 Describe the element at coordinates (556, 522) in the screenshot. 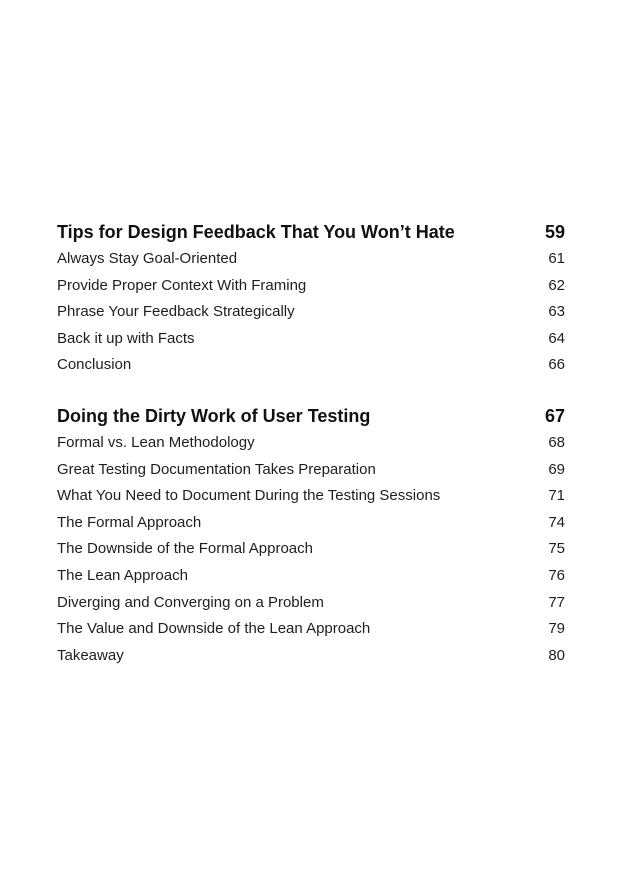

I see `section-page-number: 74` at that location.